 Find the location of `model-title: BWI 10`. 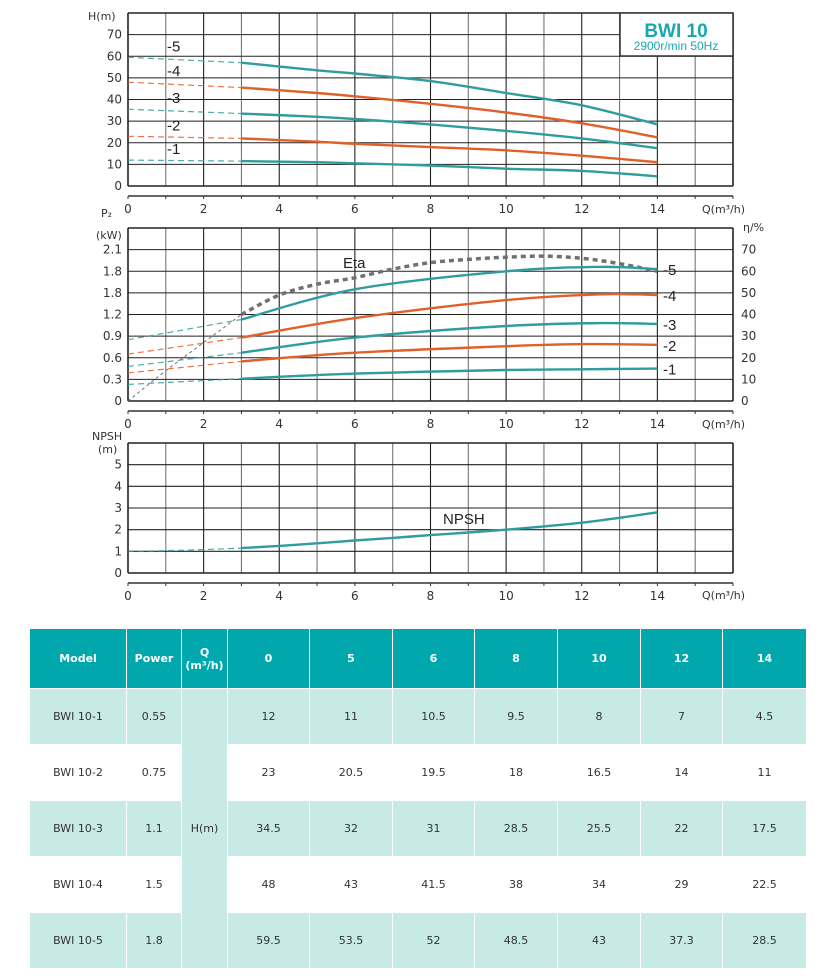

model-title: BWI 10 is located at coordinates (675, 31).